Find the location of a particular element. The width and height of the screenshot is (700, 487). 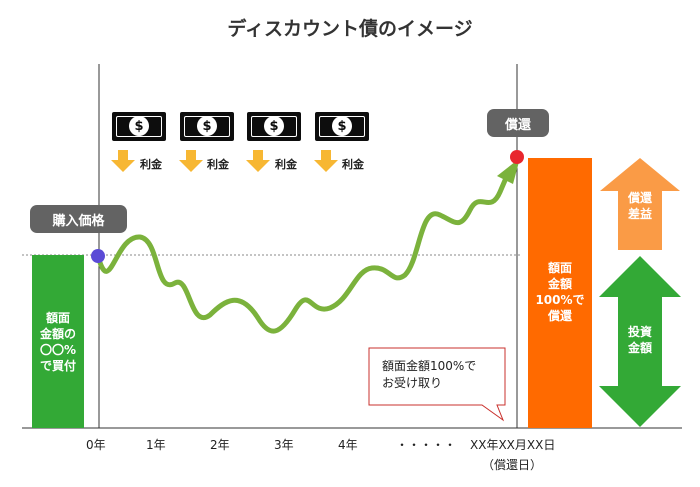

purchase-block-text: 額面 金額の 〇〇% で買付 is located at coordinates (58, 342).